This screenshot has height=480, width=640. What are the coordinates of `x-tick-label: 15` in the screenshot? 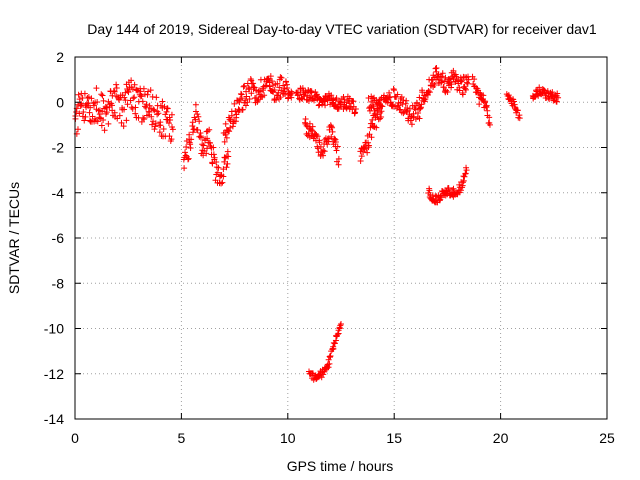 It's located at (394, 438).